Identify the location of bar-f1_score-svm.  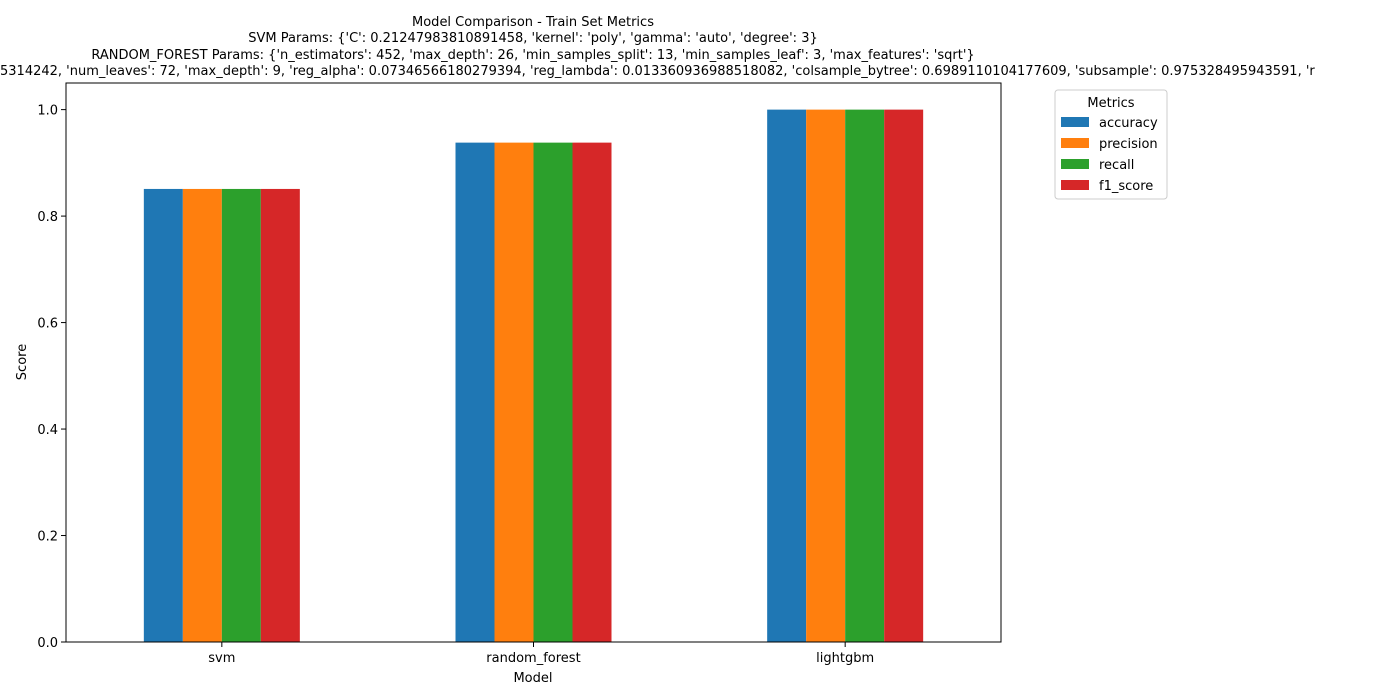
(280, 415).